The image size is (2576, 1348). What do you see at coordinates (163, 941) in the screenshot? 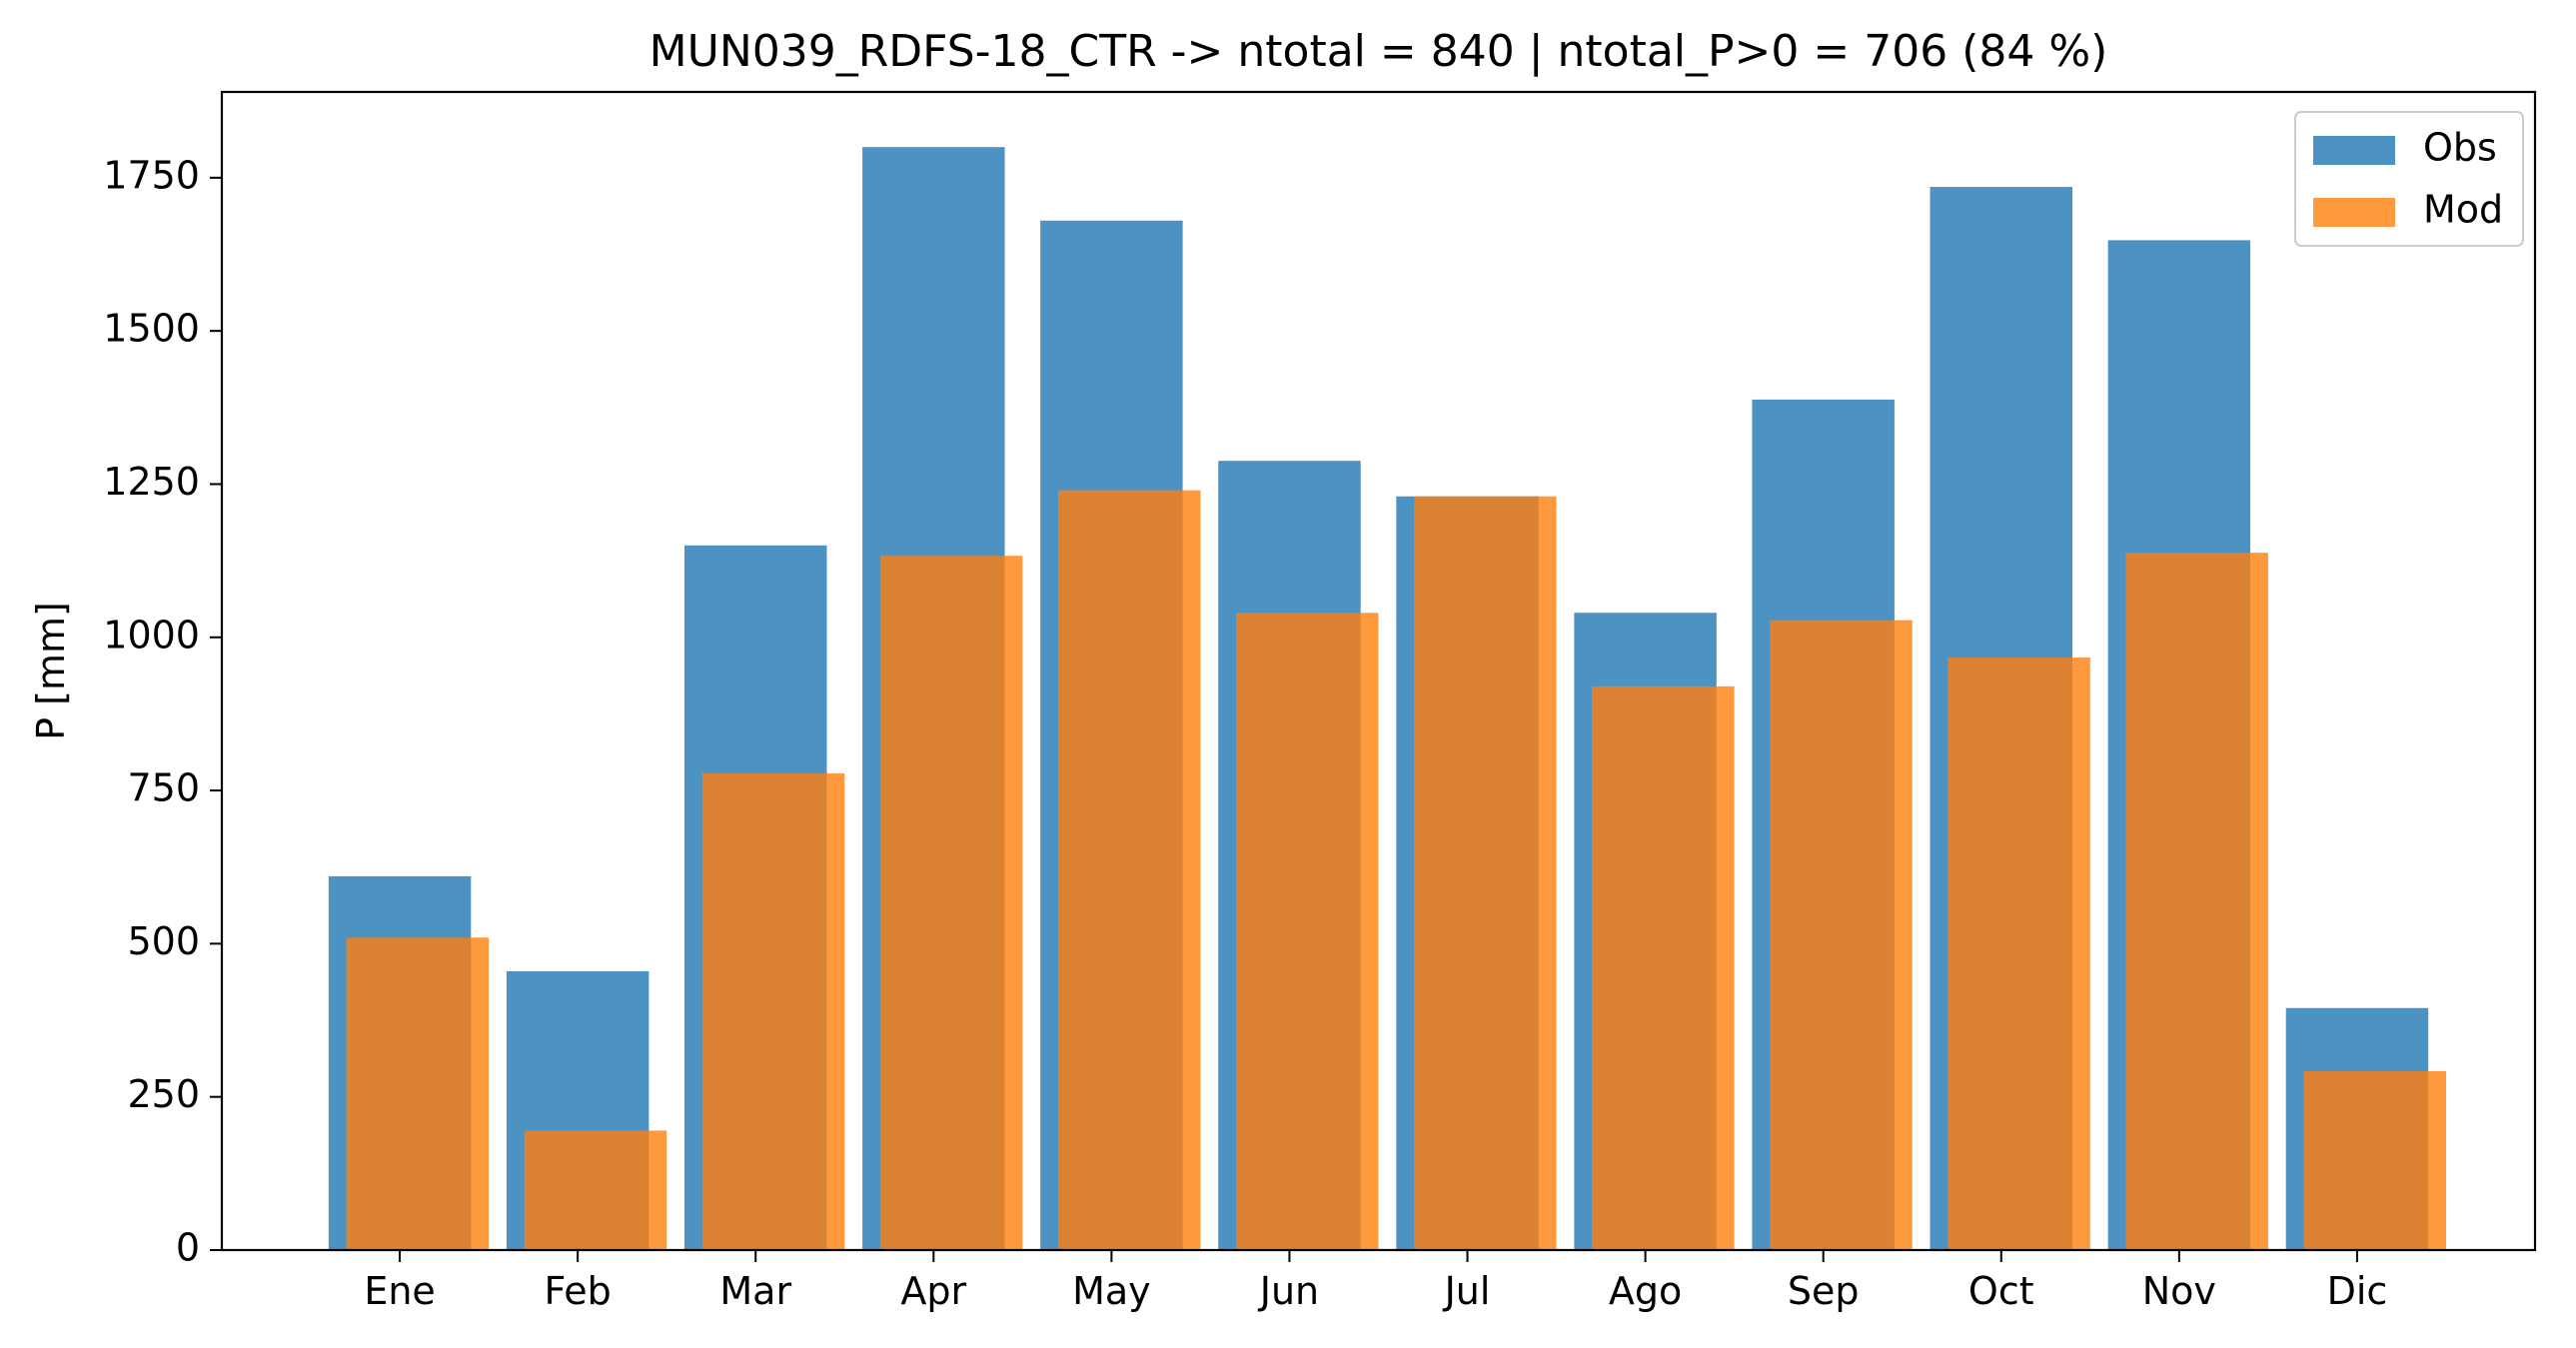
I see `y-tick-label: 500` at bounding box center [163, 941].